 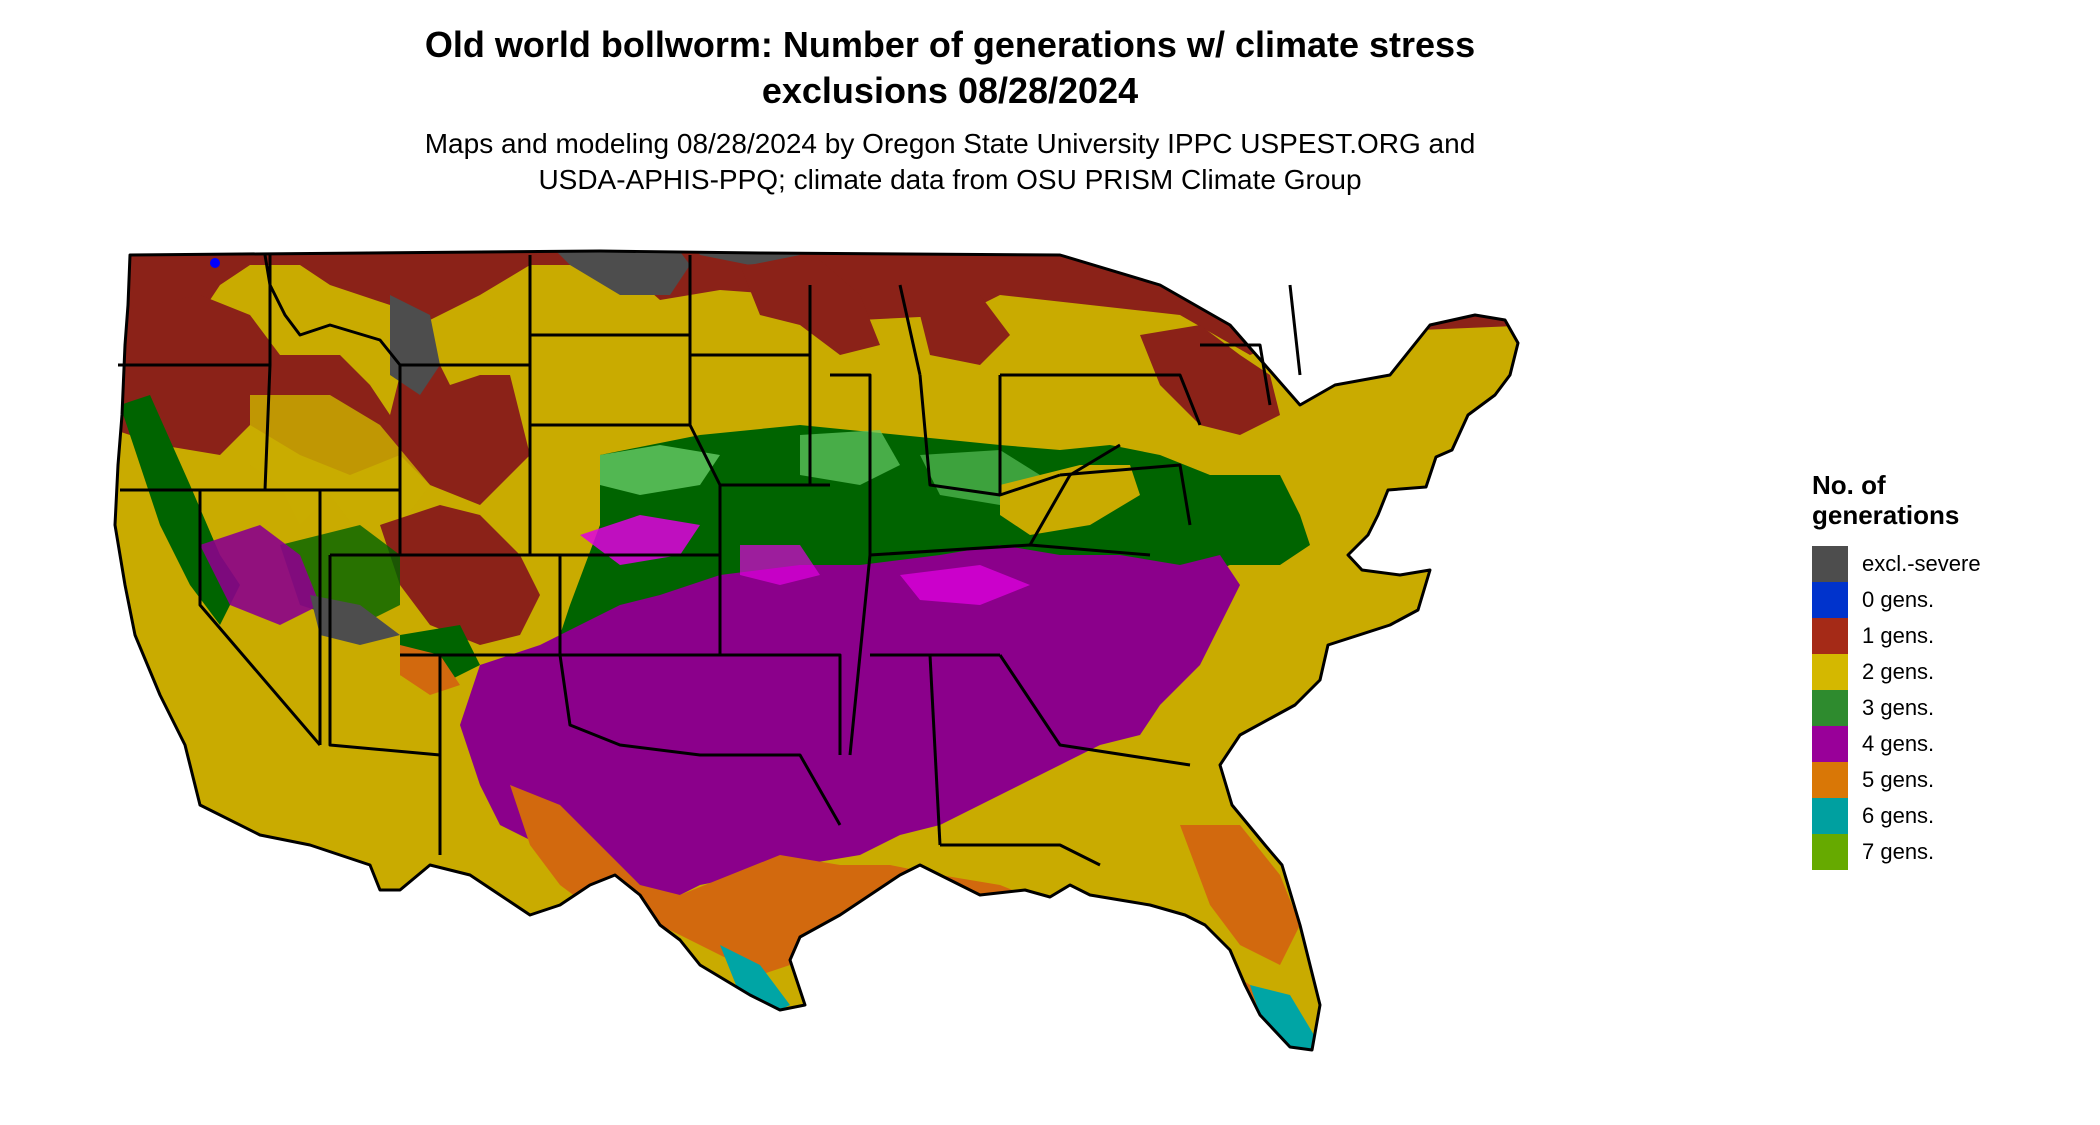 I want to click on legend-item: excl.-severe, so click(x=1942, y=564).